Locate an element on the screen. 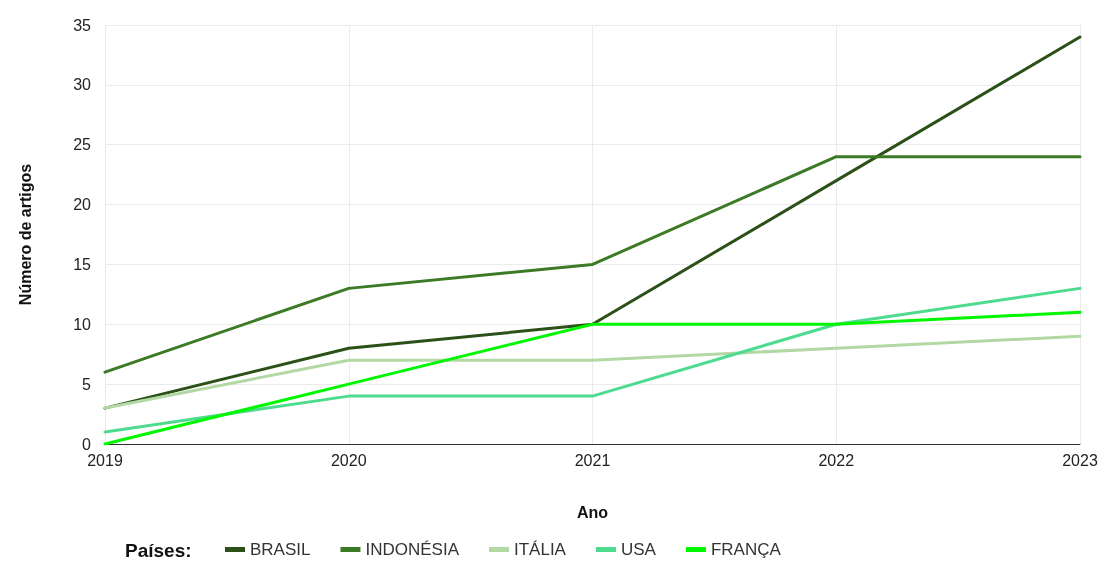  y-tick-label: 15 is located at coordinates (82, 264).